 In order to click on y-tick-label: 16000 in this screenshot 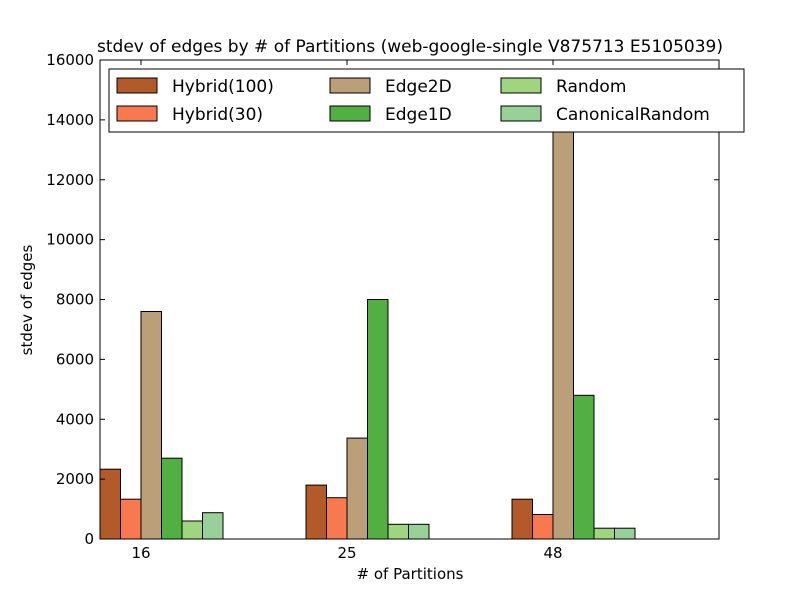, I will do `click(70, 60)`.